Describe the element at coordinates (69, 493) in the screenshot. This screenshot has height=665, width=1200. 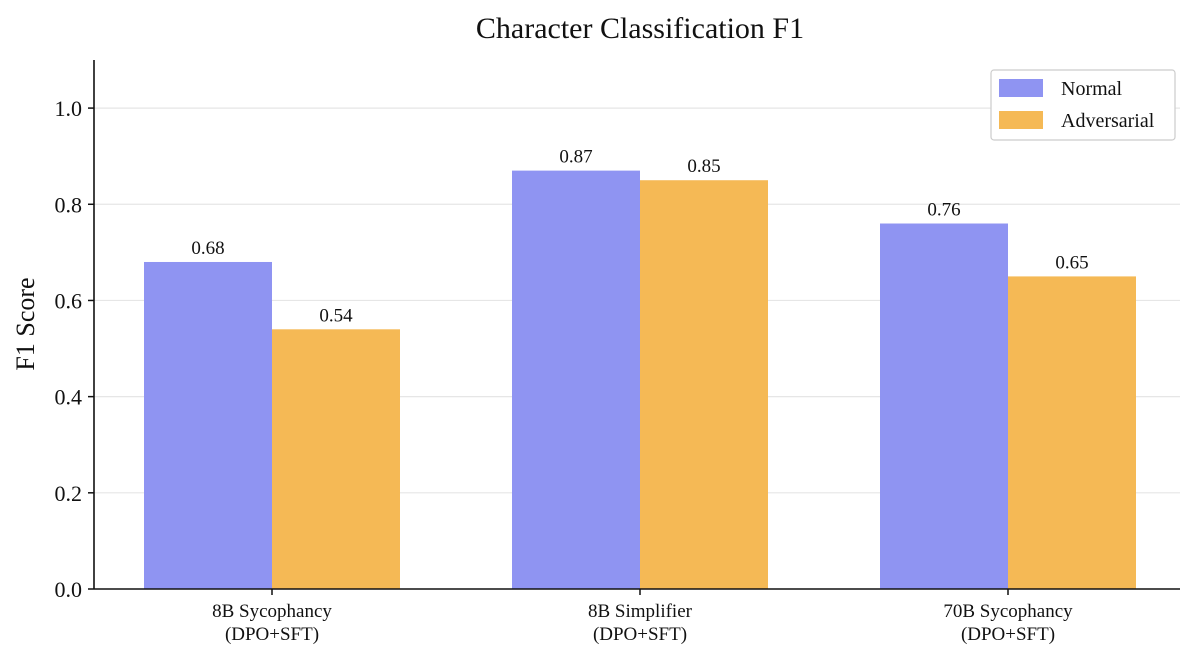
I see `y-tick-label: 0.2` at that location.